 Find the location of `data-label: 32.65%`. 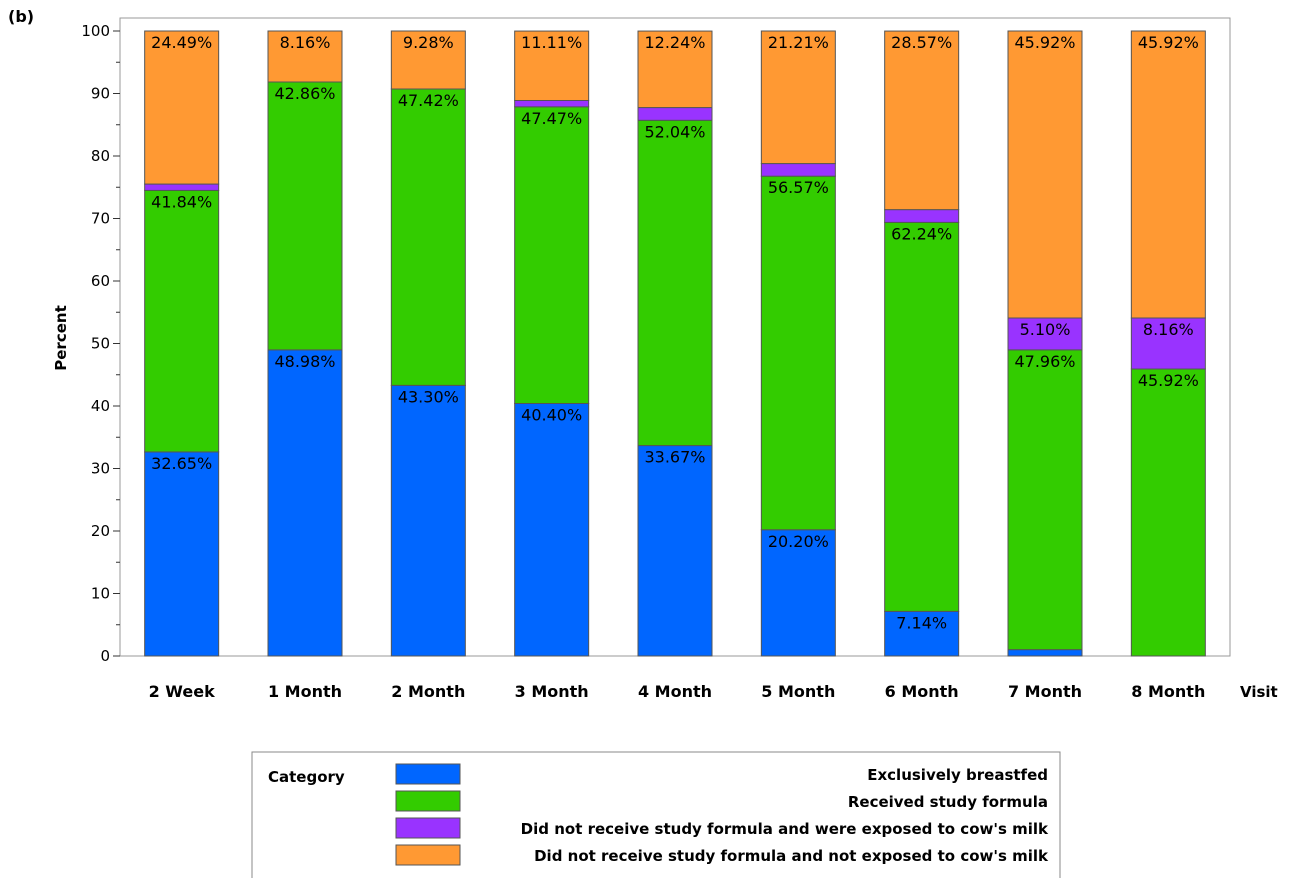

data-label: 32.65% is located at coordinates (181, 463).